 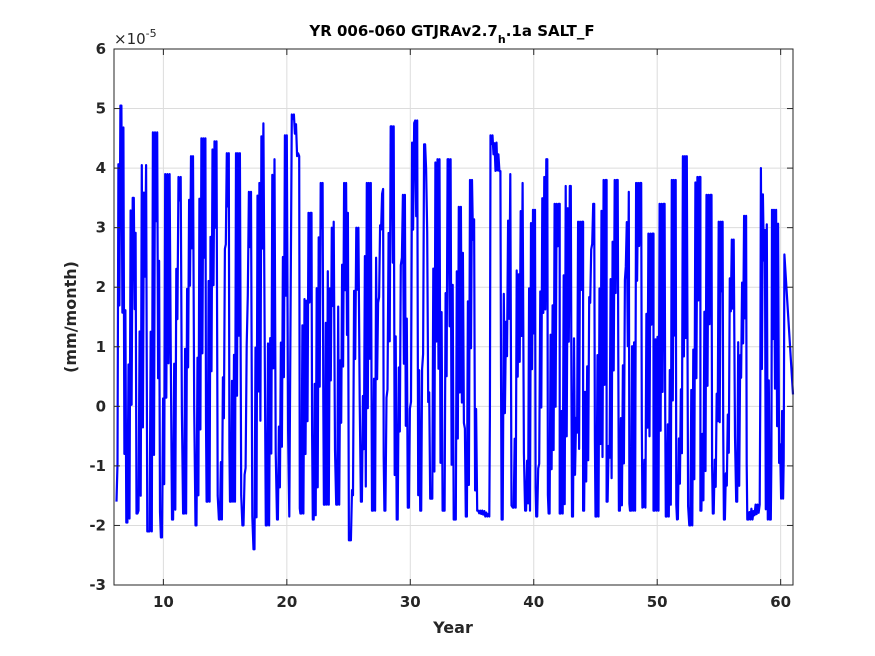 I want to click on y-tick-label: 4, so click(x=101, y=168).